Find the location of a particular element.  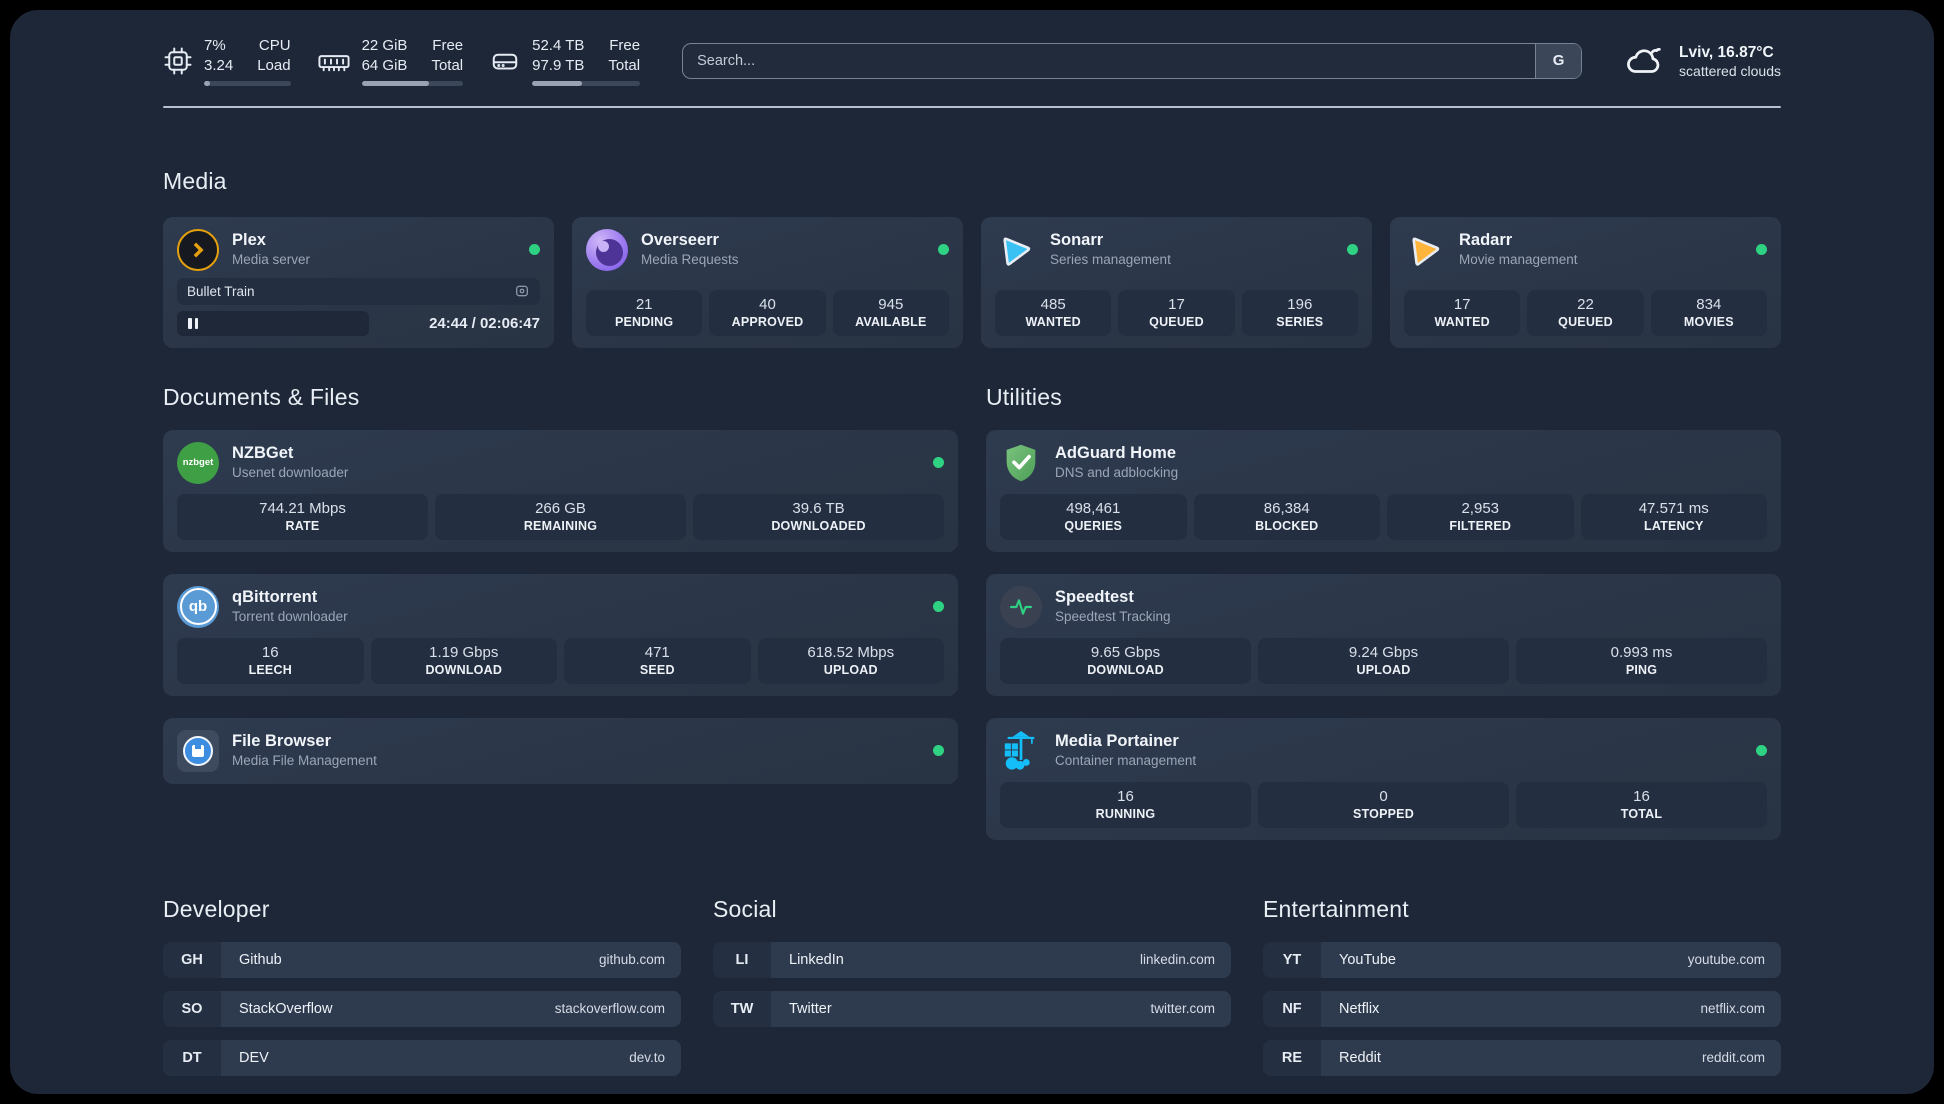

app-name: Media Portainer is located at coordinates (1117, 741).